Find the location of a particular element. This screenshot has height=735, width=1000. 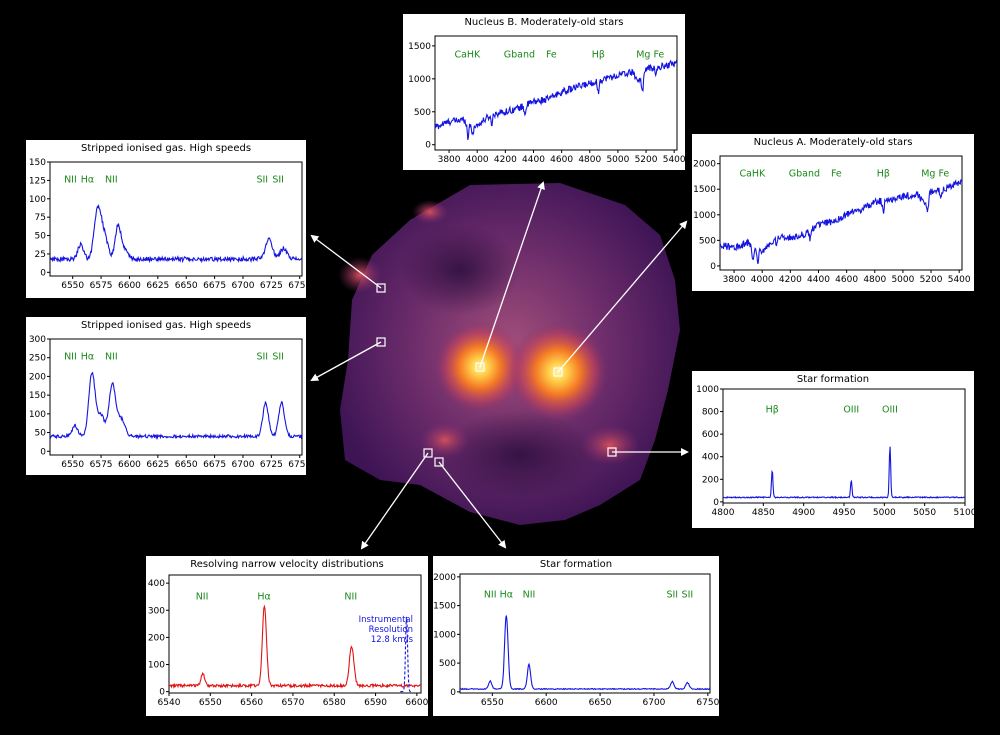

y-tick-label: 250 is located at coordinates (37, 359).